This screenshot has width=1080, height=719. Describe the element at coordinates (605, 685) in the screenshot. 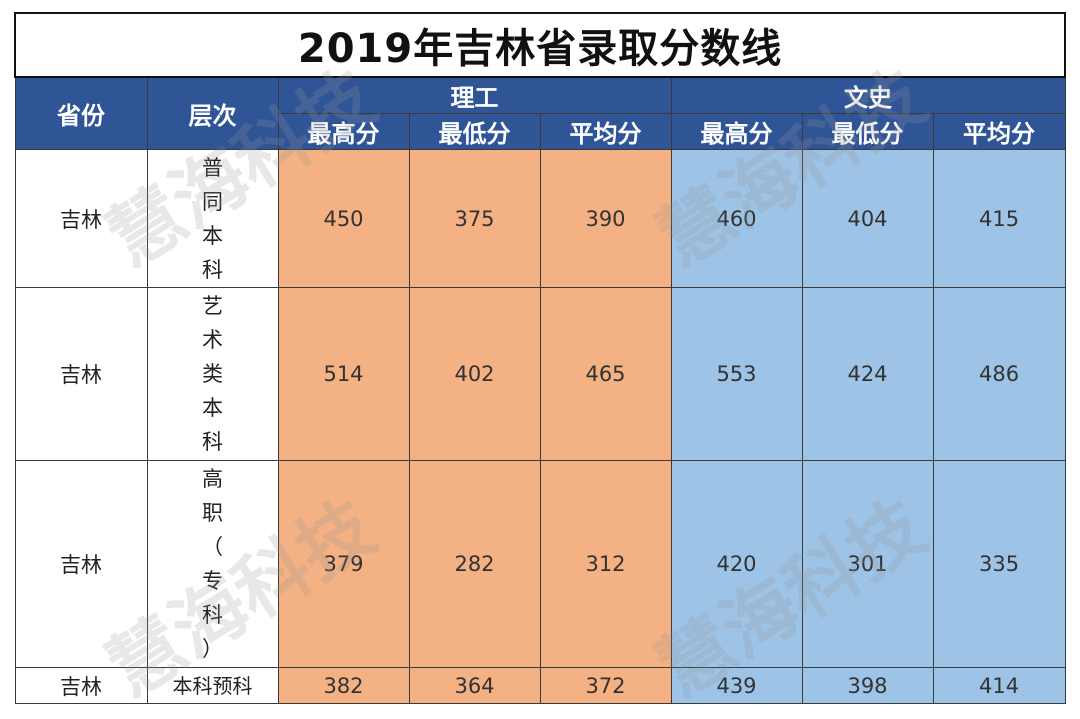

I see `cell-science-avg: 372` at that location.